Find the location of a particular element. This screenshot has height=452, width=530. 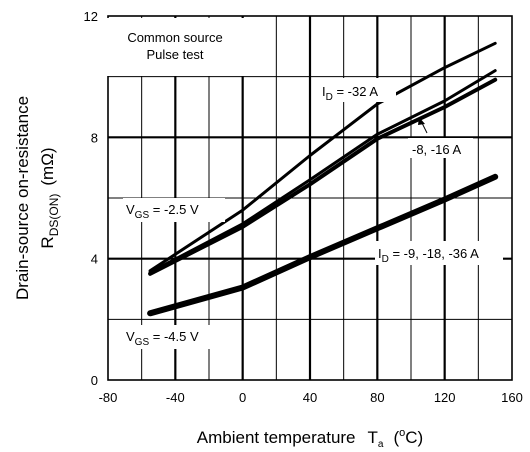

x-tick-label: -80 is located at coordinates (108, 397).